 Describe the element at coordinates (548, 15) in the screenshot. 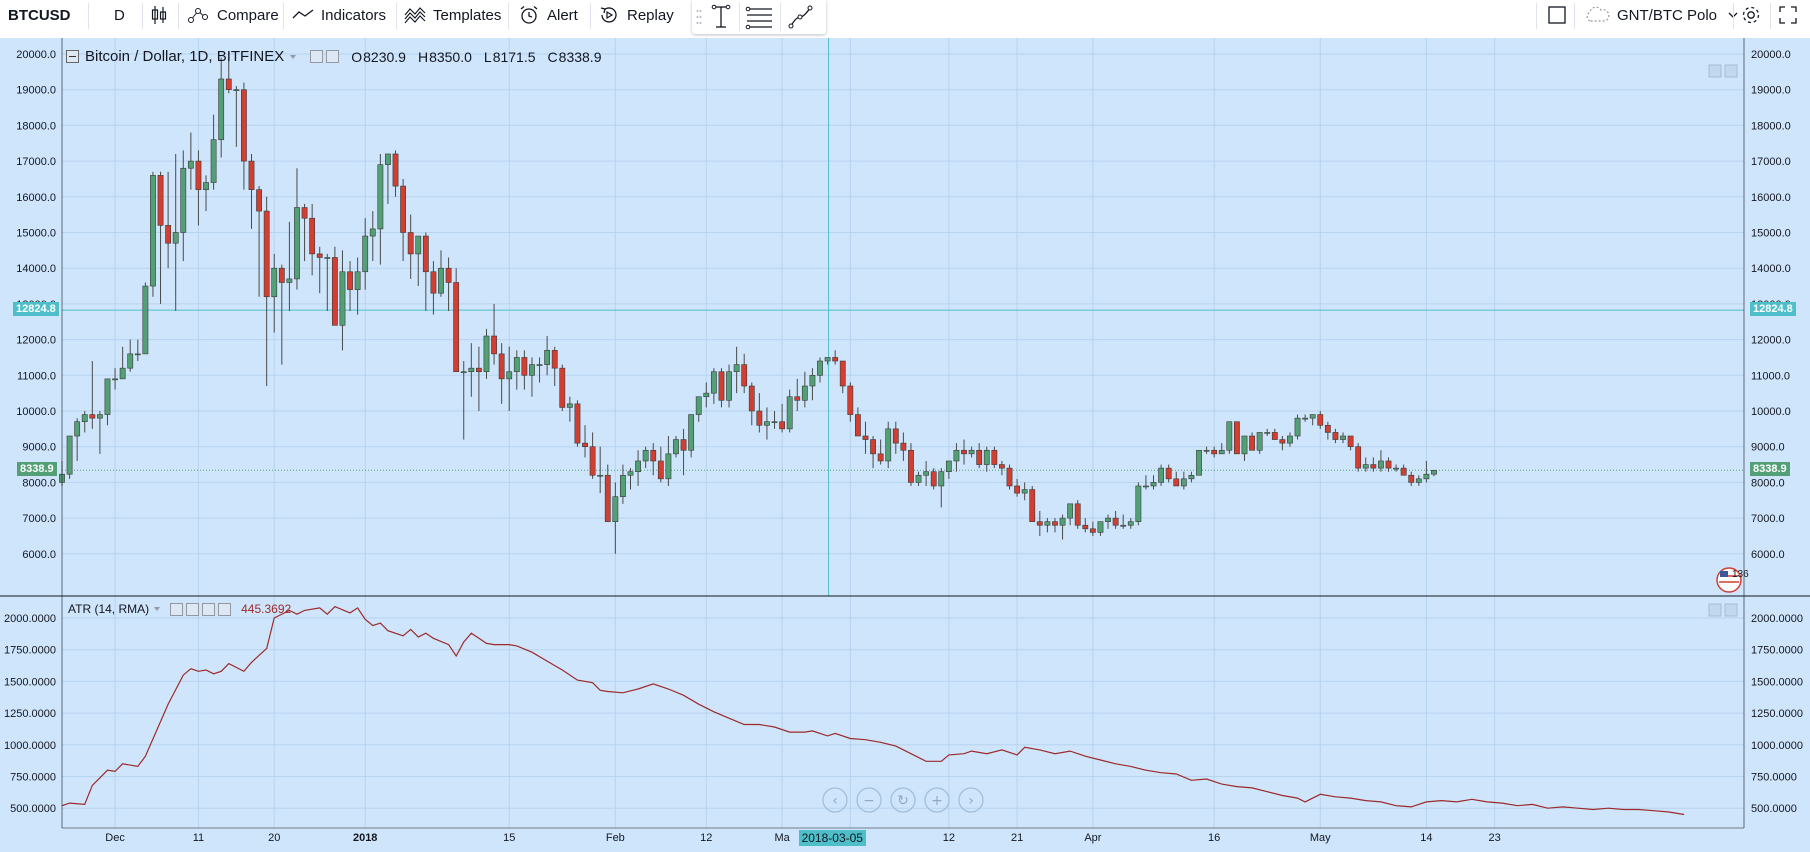

I see `alert-button: Alert` at that location.